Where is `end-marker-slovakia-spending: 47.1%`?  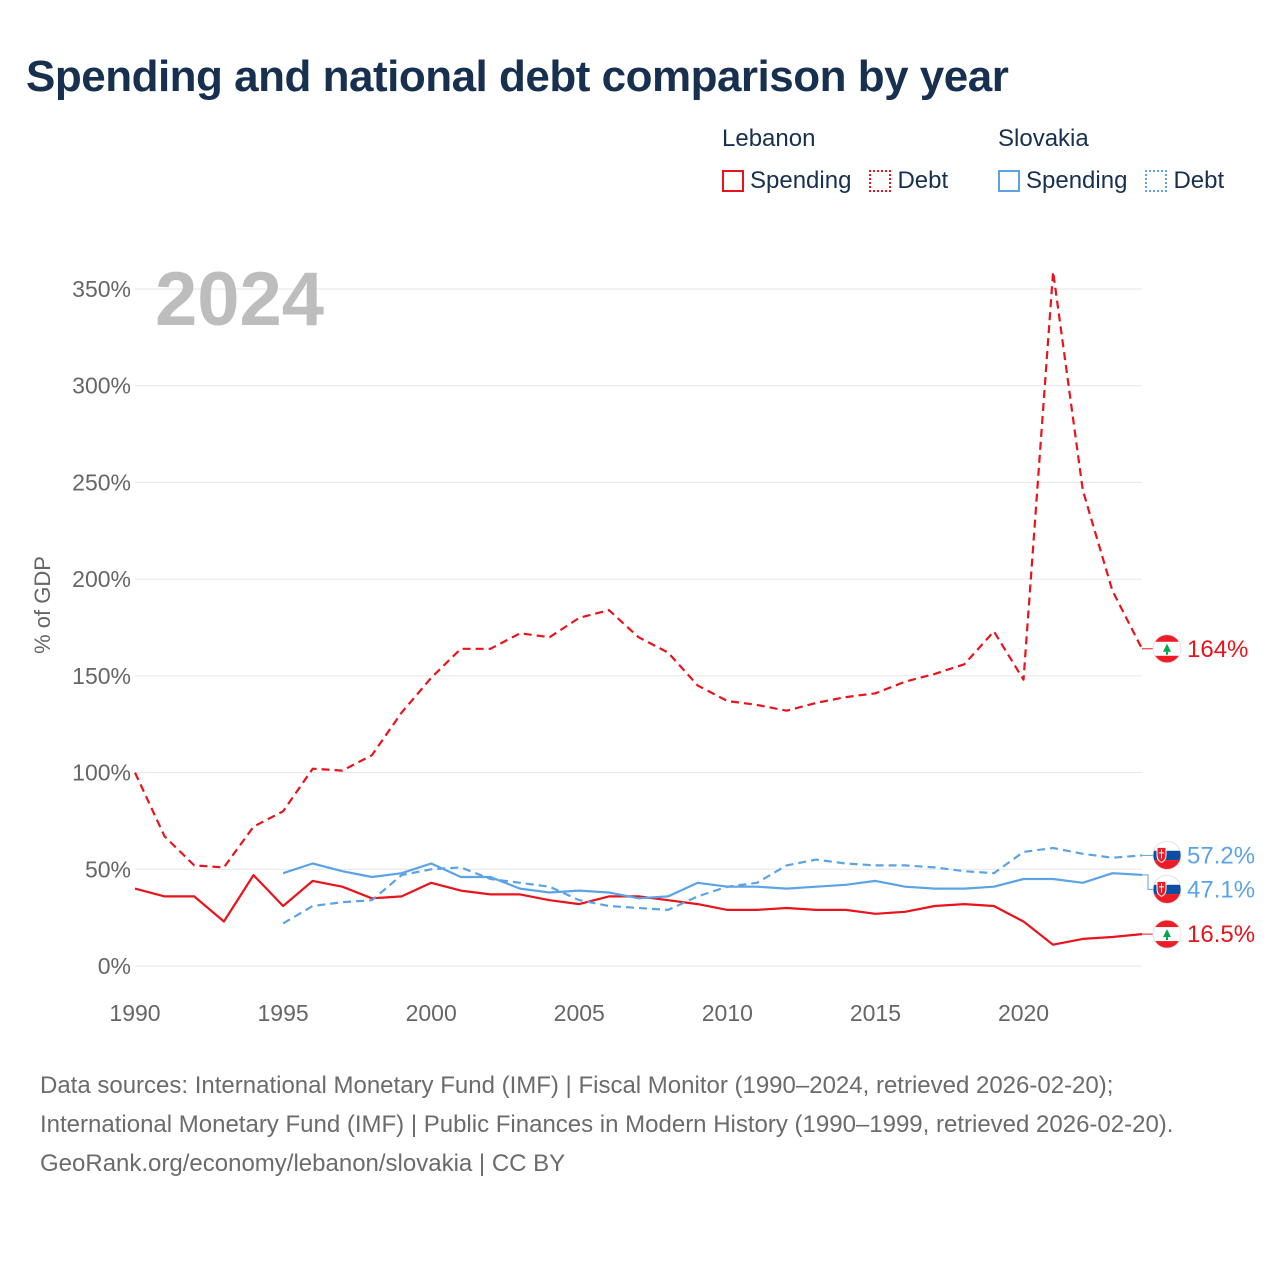
end-marker-slovakia-spending: 47.1% is located at coordinates (1198, 889).